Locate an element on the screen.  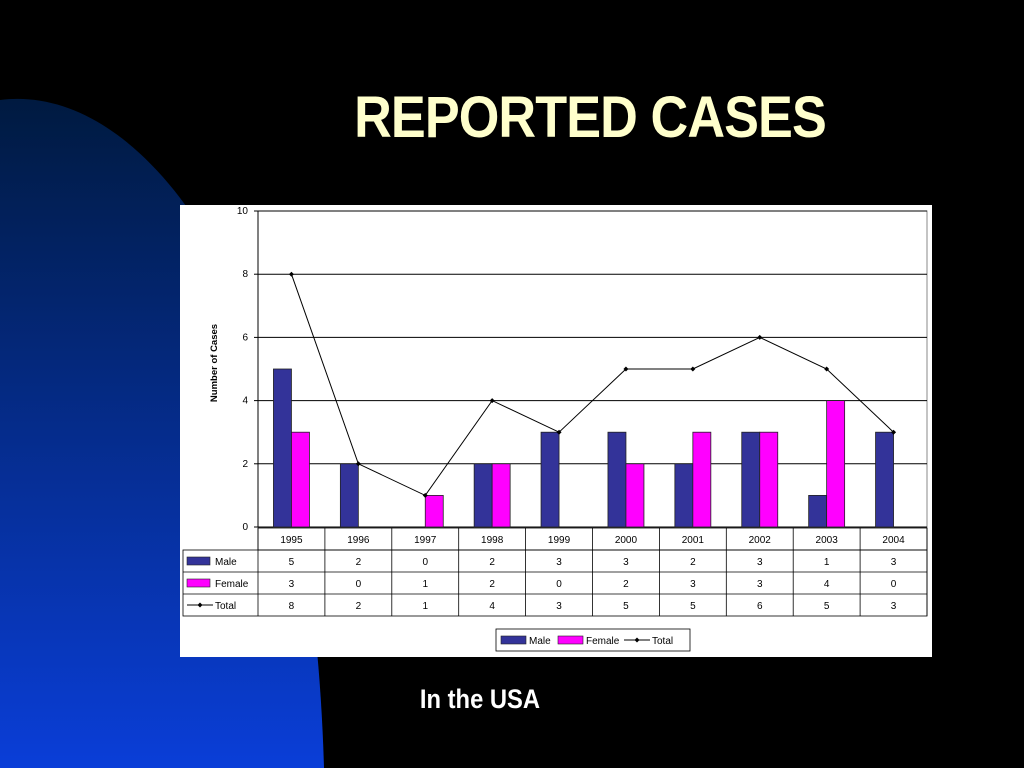
x-tick-label: 2001 is located at coordinates (693, 540).